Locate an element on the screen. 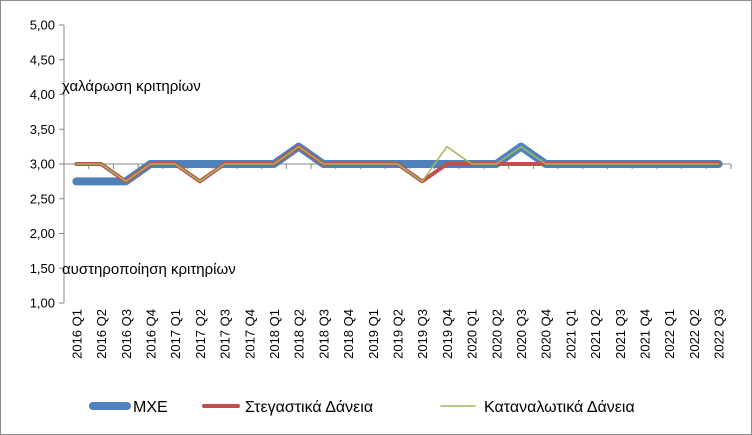 The width and height of the screenshot is (752, 435). x-tick-label: 2022 Q2 is located at coordinates (694, 334).